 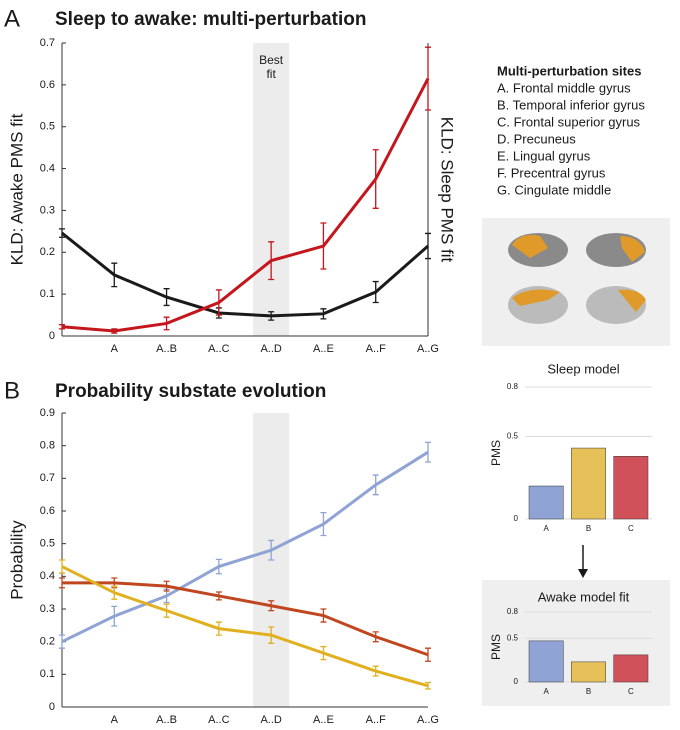 I want to click on legend-entry: F. Precentral gyrus, so click(x=551, y=172).